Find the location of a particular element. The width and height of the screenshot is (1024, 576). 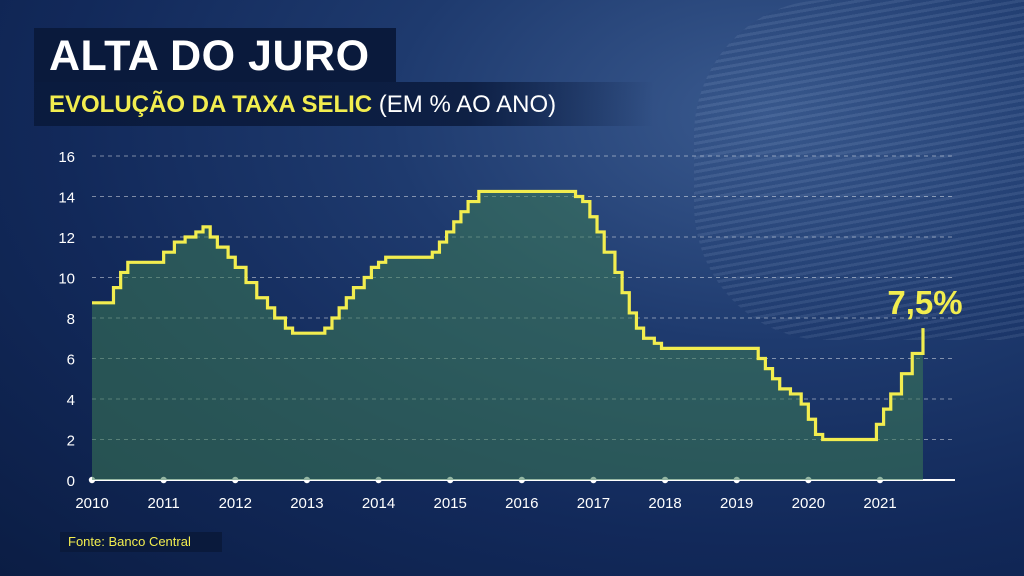

chart-title: ALTA DO JURO is located at coordinates (209, 56).